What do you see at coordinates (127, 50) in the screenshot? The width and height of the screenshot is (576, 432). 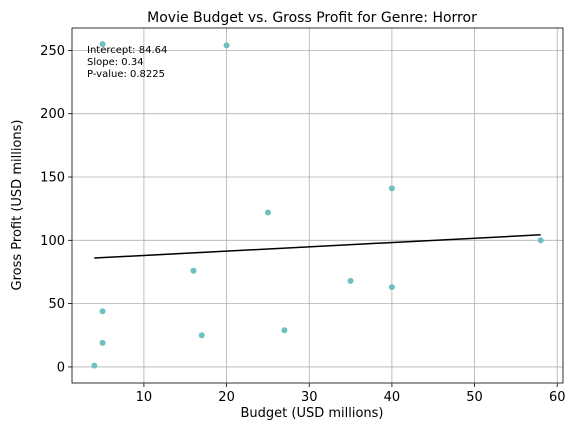 I see `annotation-intercept: Intercept: 84.64` at bounding box center [127, 50].